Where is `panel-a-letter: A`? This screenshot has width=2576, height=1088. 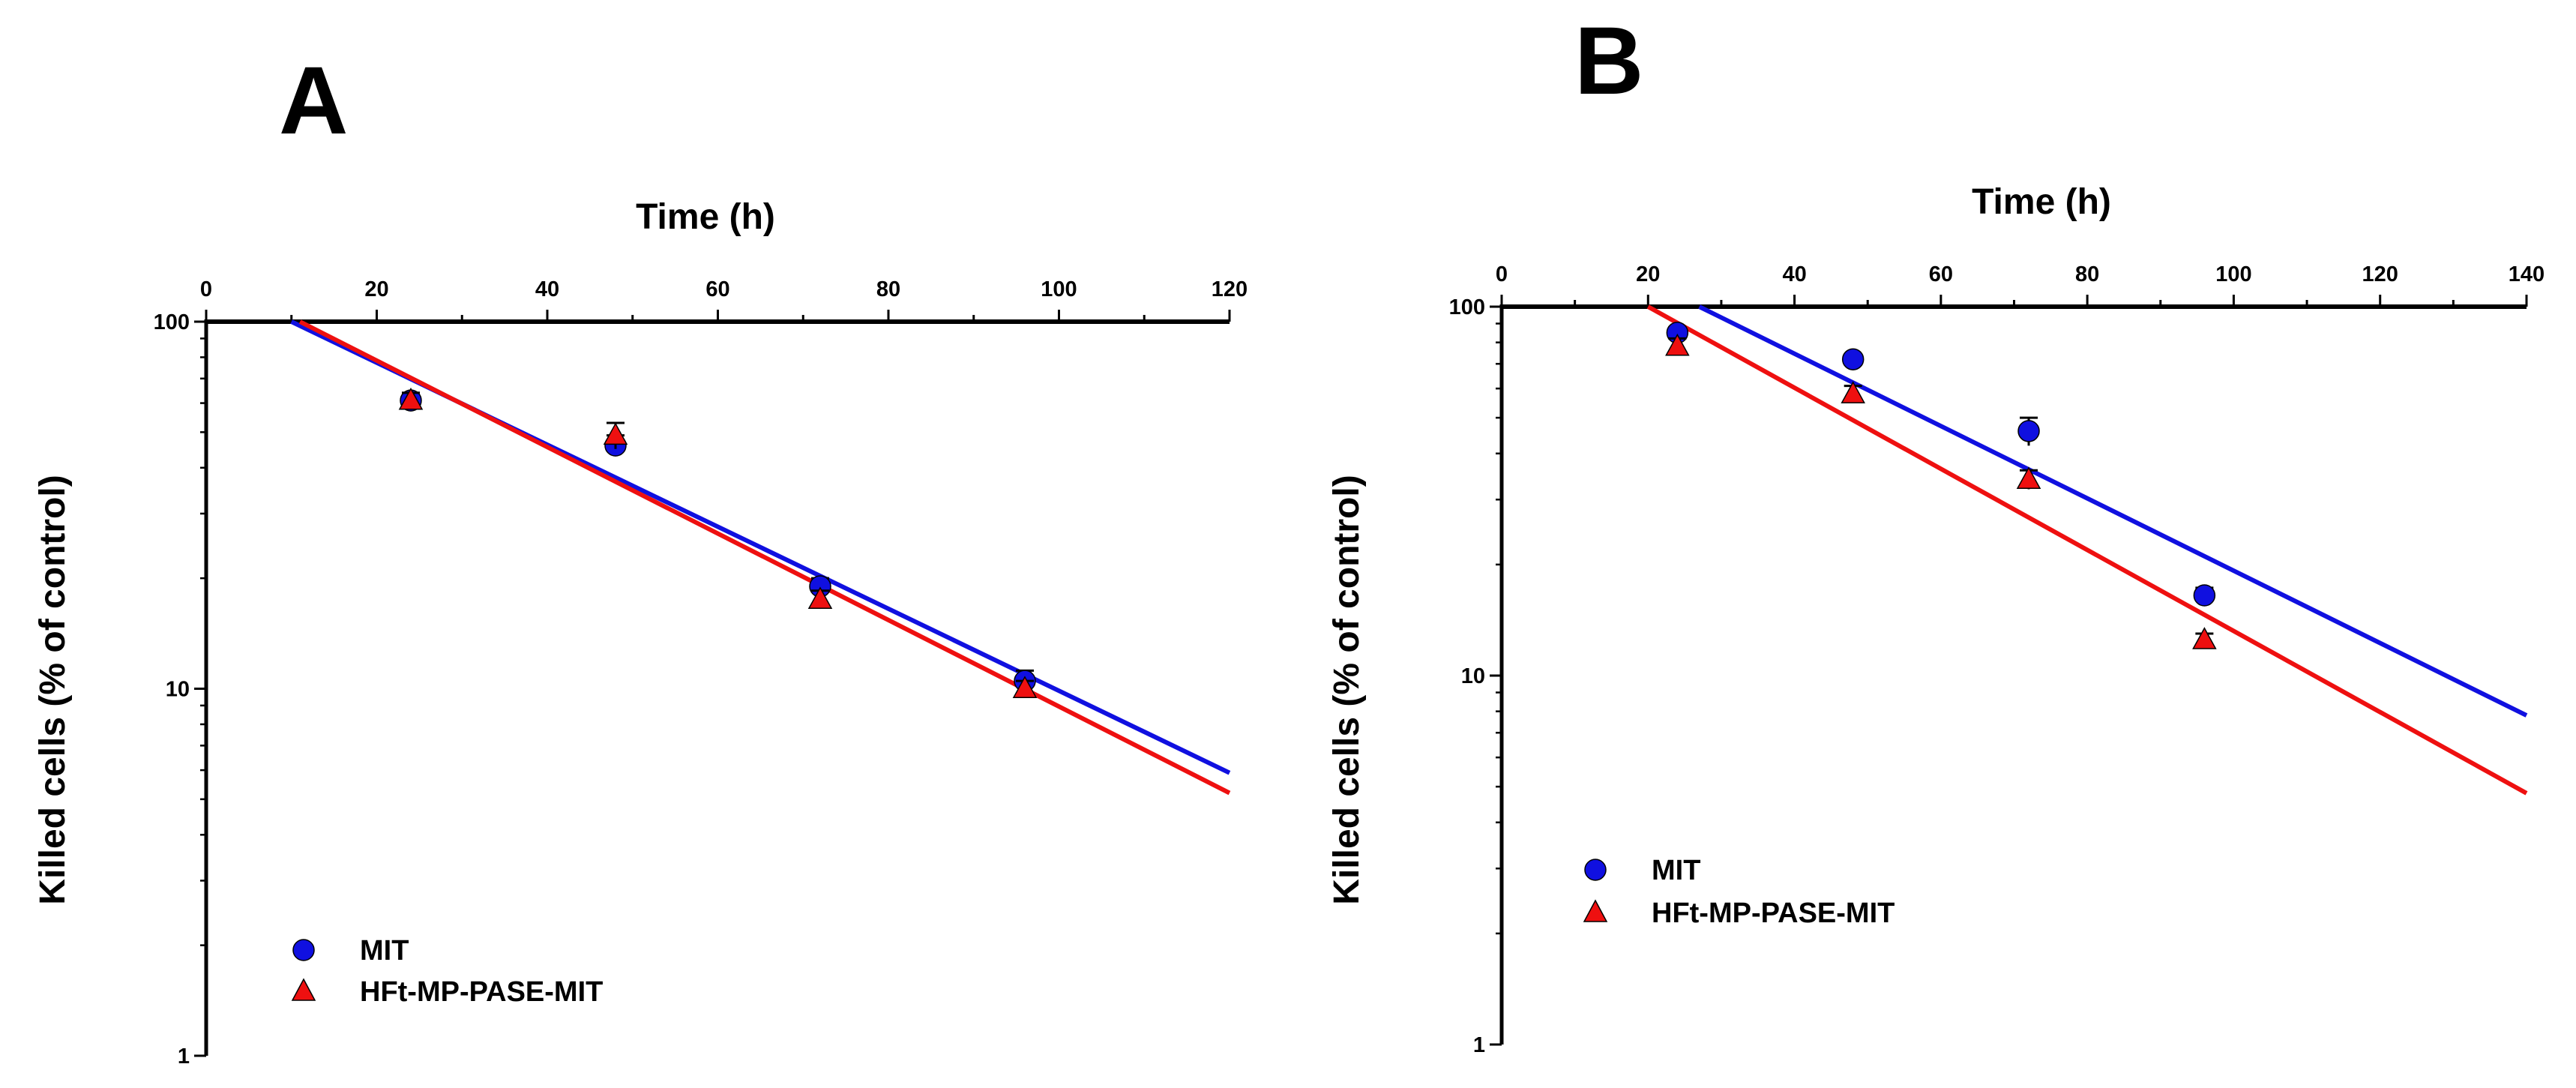 panel-a-letter: A is located at coordinates (313, 101).